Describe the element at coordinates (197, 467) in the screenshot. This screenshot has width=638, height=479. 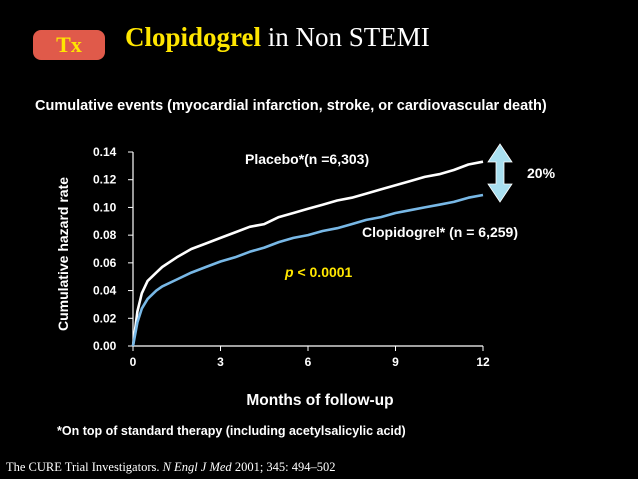
I see `citation-journal: N Engl J Med` at that location.